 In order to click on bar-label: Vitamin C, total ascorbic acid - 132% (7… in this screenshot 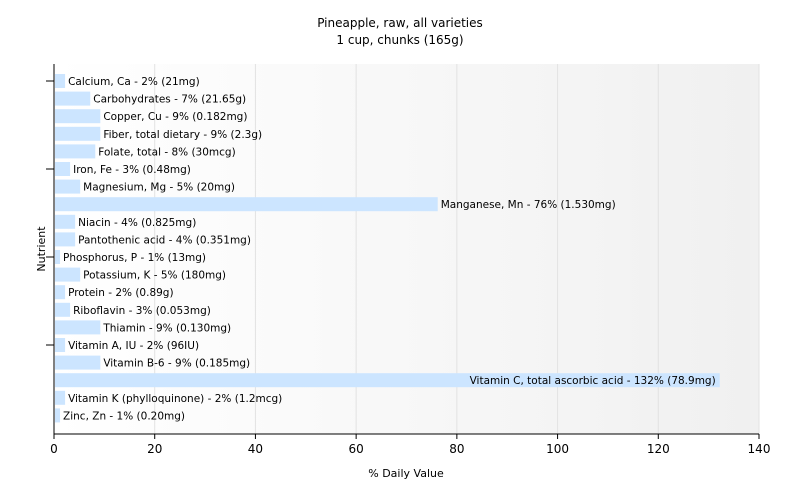, I will do `click(593, 381)`.